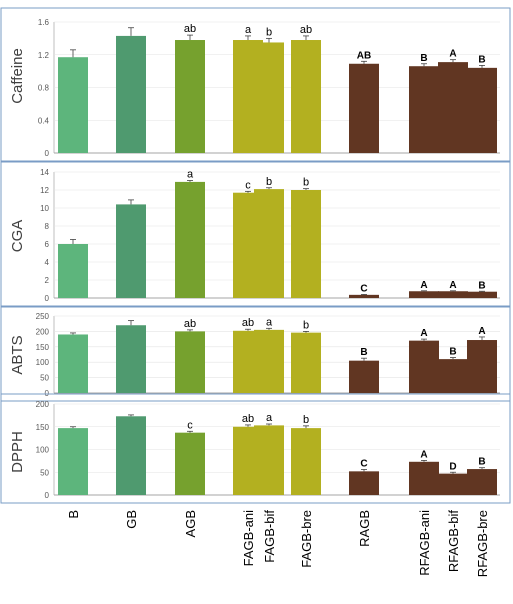 Image resolution: width=513 pixels, height=604 pixels. I want to click on y-axis-label: ABTS, so click(17, 354).